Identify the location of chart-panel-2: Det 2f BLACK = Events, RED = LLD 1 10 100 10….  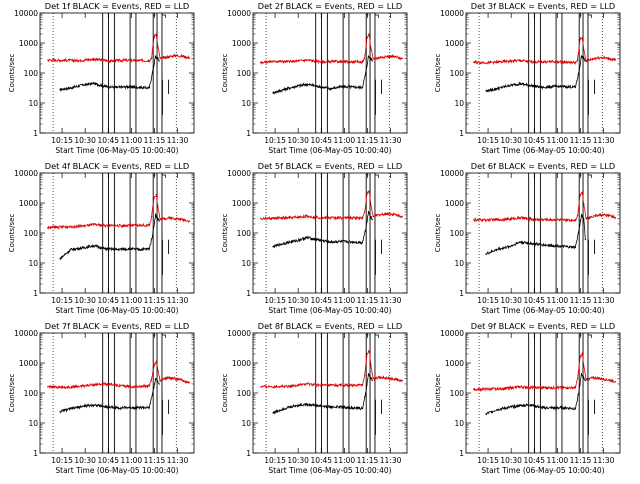
(314, 78).